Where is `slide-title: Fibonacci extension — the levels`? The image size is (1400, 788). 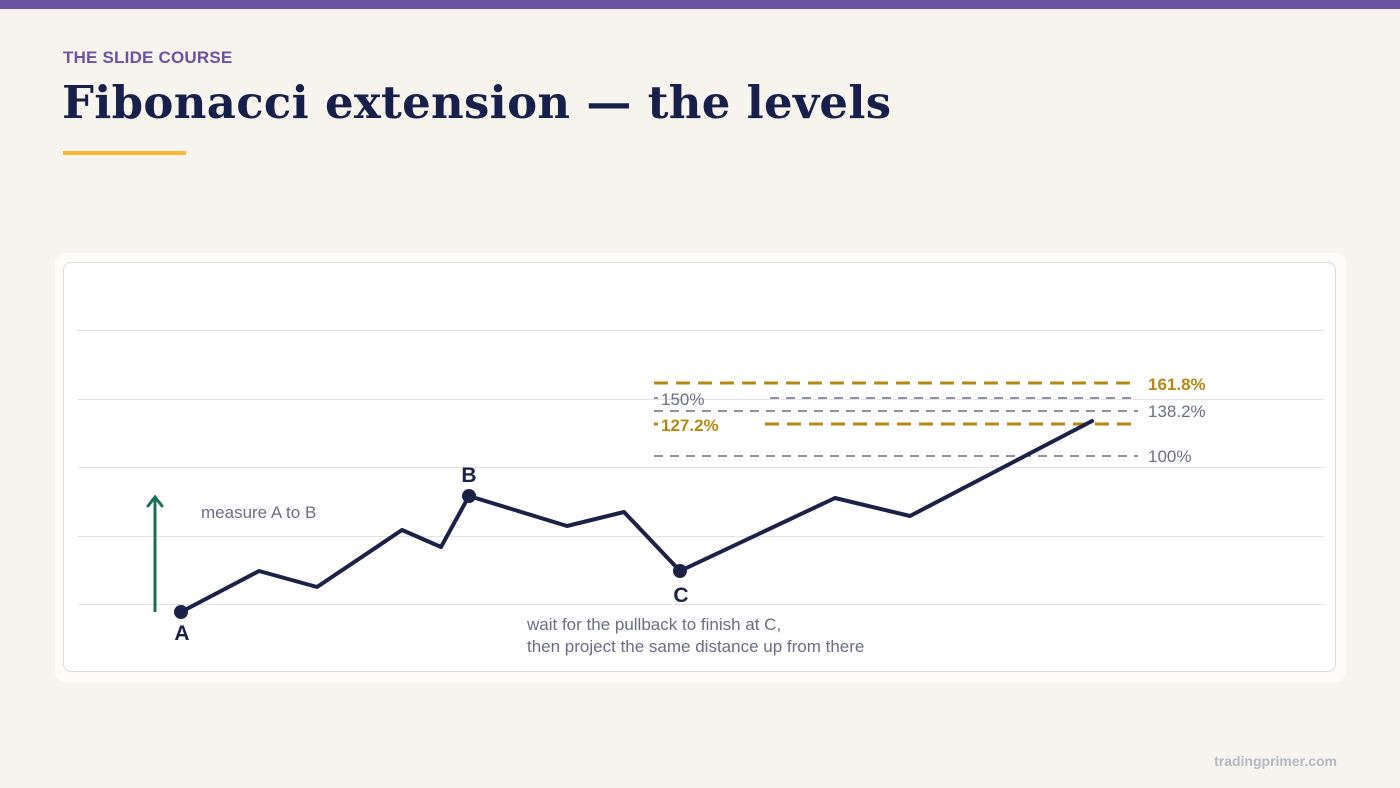 slide-title: Fibonacci extension — the levels is located at coordinates (477, 102).